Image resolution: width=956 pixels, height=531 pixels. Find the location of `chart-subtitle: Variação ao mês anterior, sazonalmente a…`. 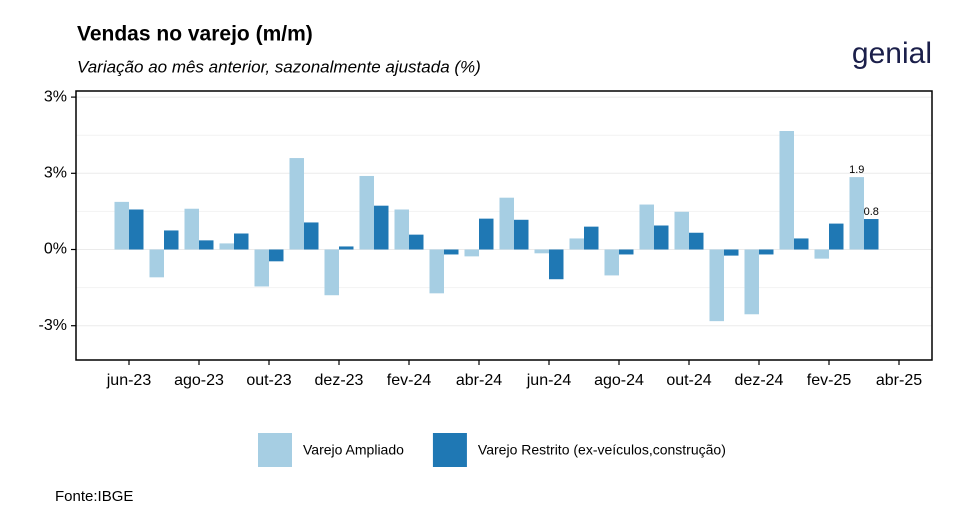

chart-subtitle: Variação ao mês anterior, sazonalmente a… is located at coordinates (279, 66).